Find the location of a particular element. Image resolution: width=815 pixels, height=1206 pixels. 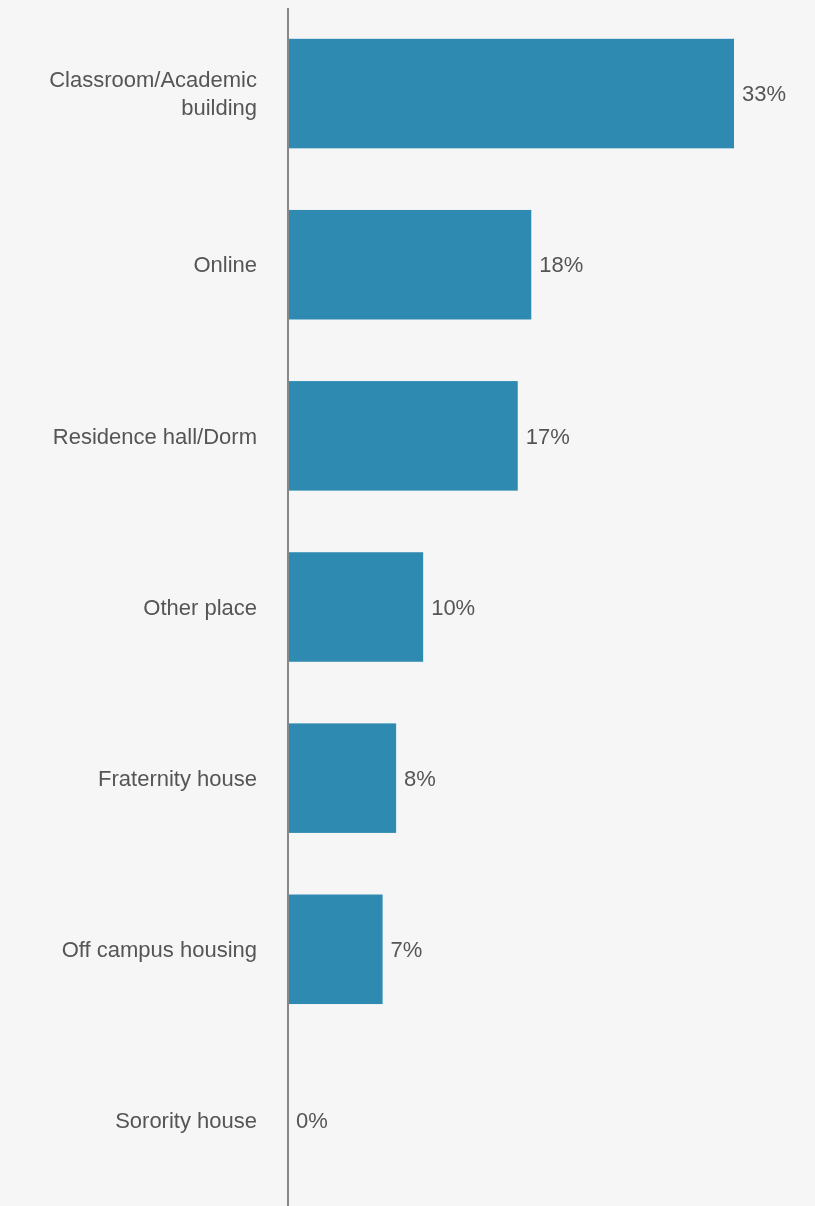

data-label: 10% is located at coordinates (453, 607).